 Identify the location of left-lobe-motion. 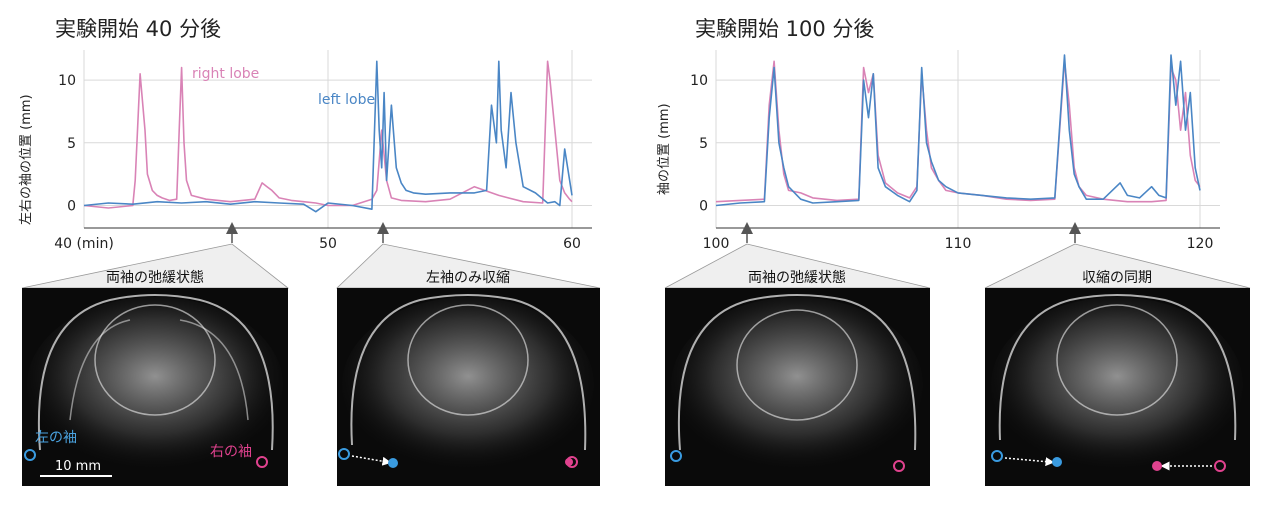
(371, 460).